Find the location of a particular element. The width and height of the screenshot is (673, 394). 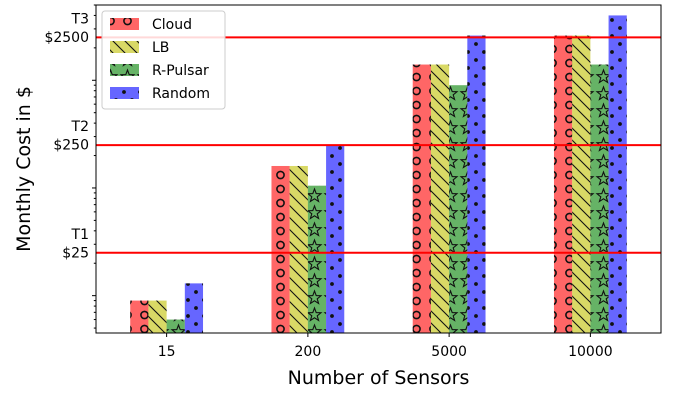

threshold-value-label: $25 is located at coordinates (75, 253).